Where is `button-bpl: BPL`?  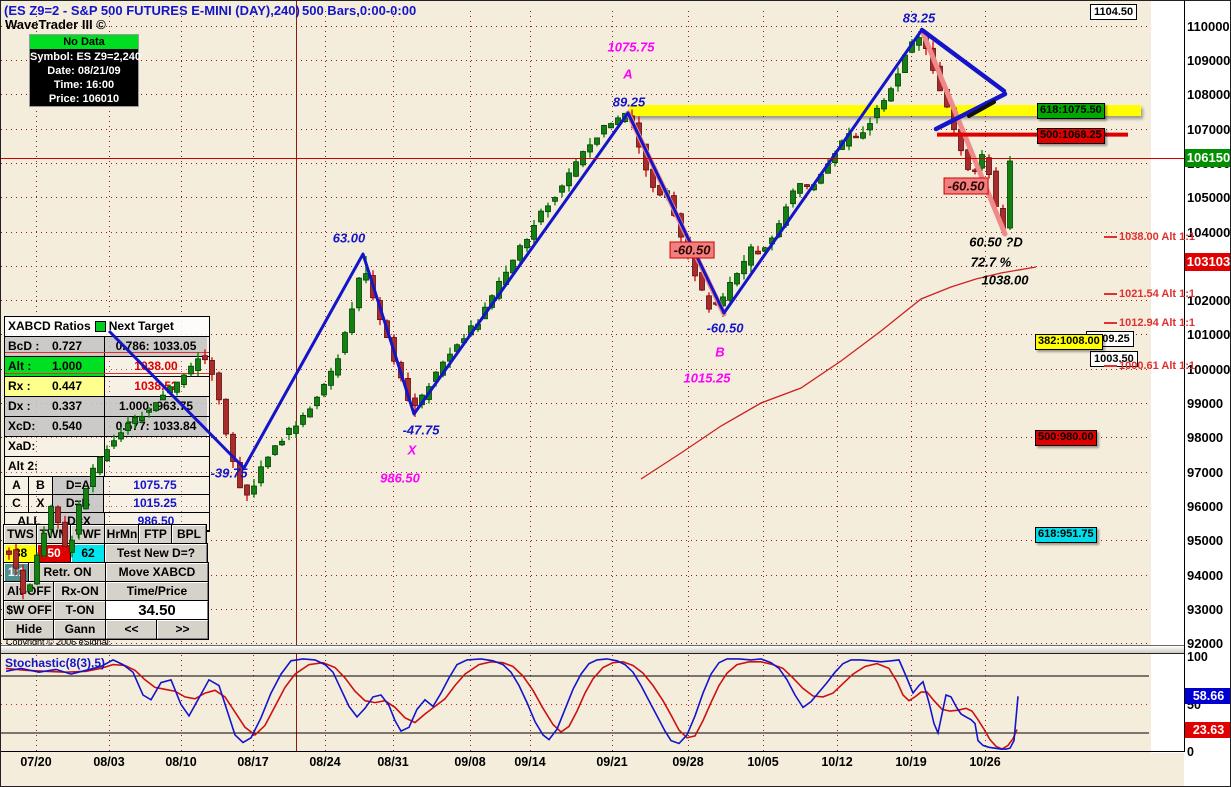
button-bpl: BPL is located at coordinates (189, 534).